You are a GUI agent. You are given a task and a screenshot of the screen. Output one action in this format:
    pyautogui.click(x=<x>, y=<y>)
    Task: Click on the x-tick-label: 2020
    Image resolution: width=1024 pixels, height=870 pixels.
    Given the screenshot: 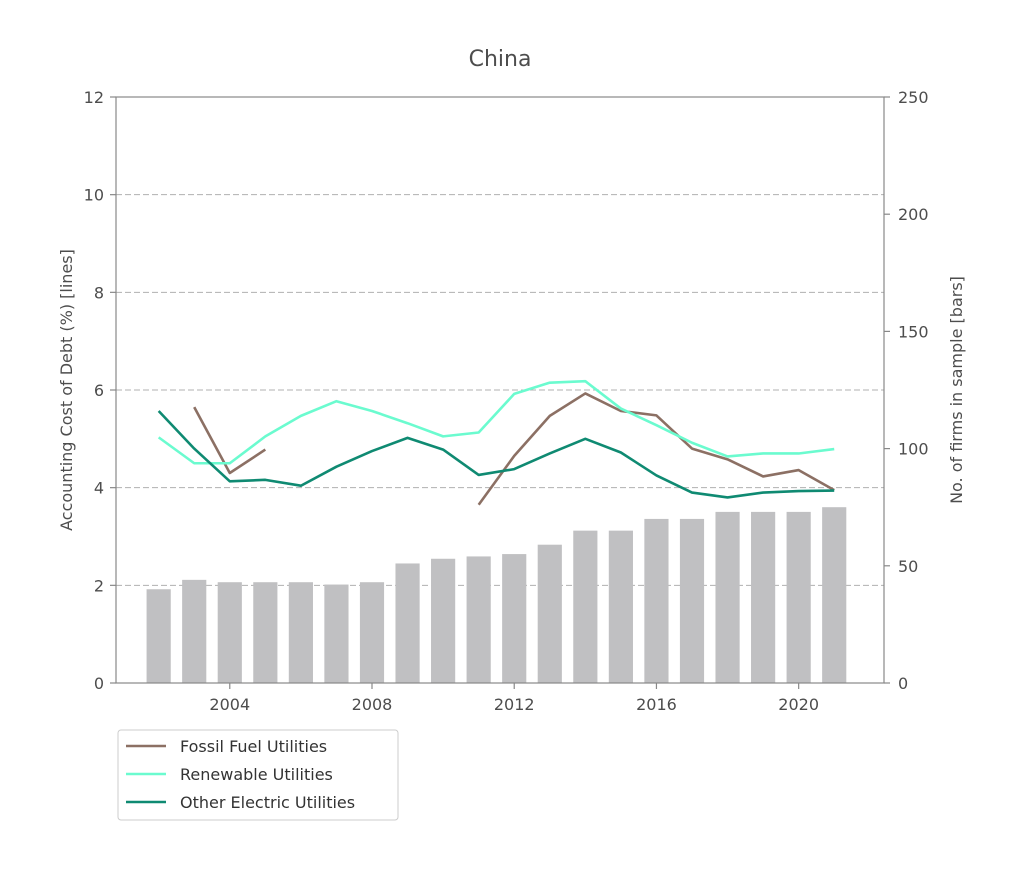 What is the action you would take?
    pyautogui.click(x=798, y=704)
    